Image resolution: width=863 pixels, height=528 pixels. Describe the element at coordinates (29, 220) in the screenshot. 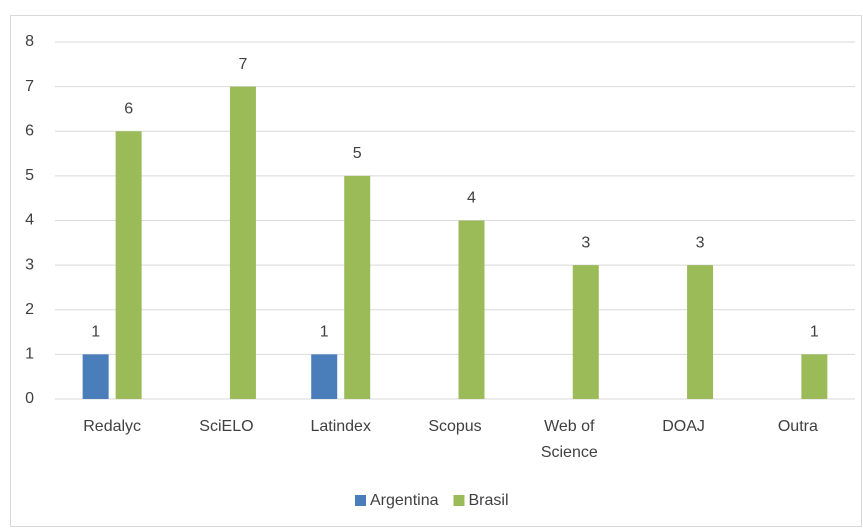

I see `y-tick-label: 4` at that location.